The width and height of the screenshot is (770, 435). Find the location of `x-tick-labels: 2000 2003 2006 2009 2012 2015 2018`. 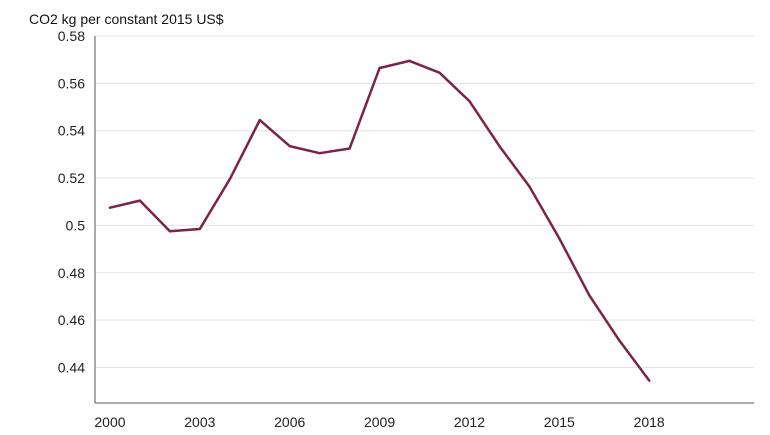

x-tick-labels: 2000 2003 2006 2009 2012 2015 2018 is located at coordinates (379, 422).